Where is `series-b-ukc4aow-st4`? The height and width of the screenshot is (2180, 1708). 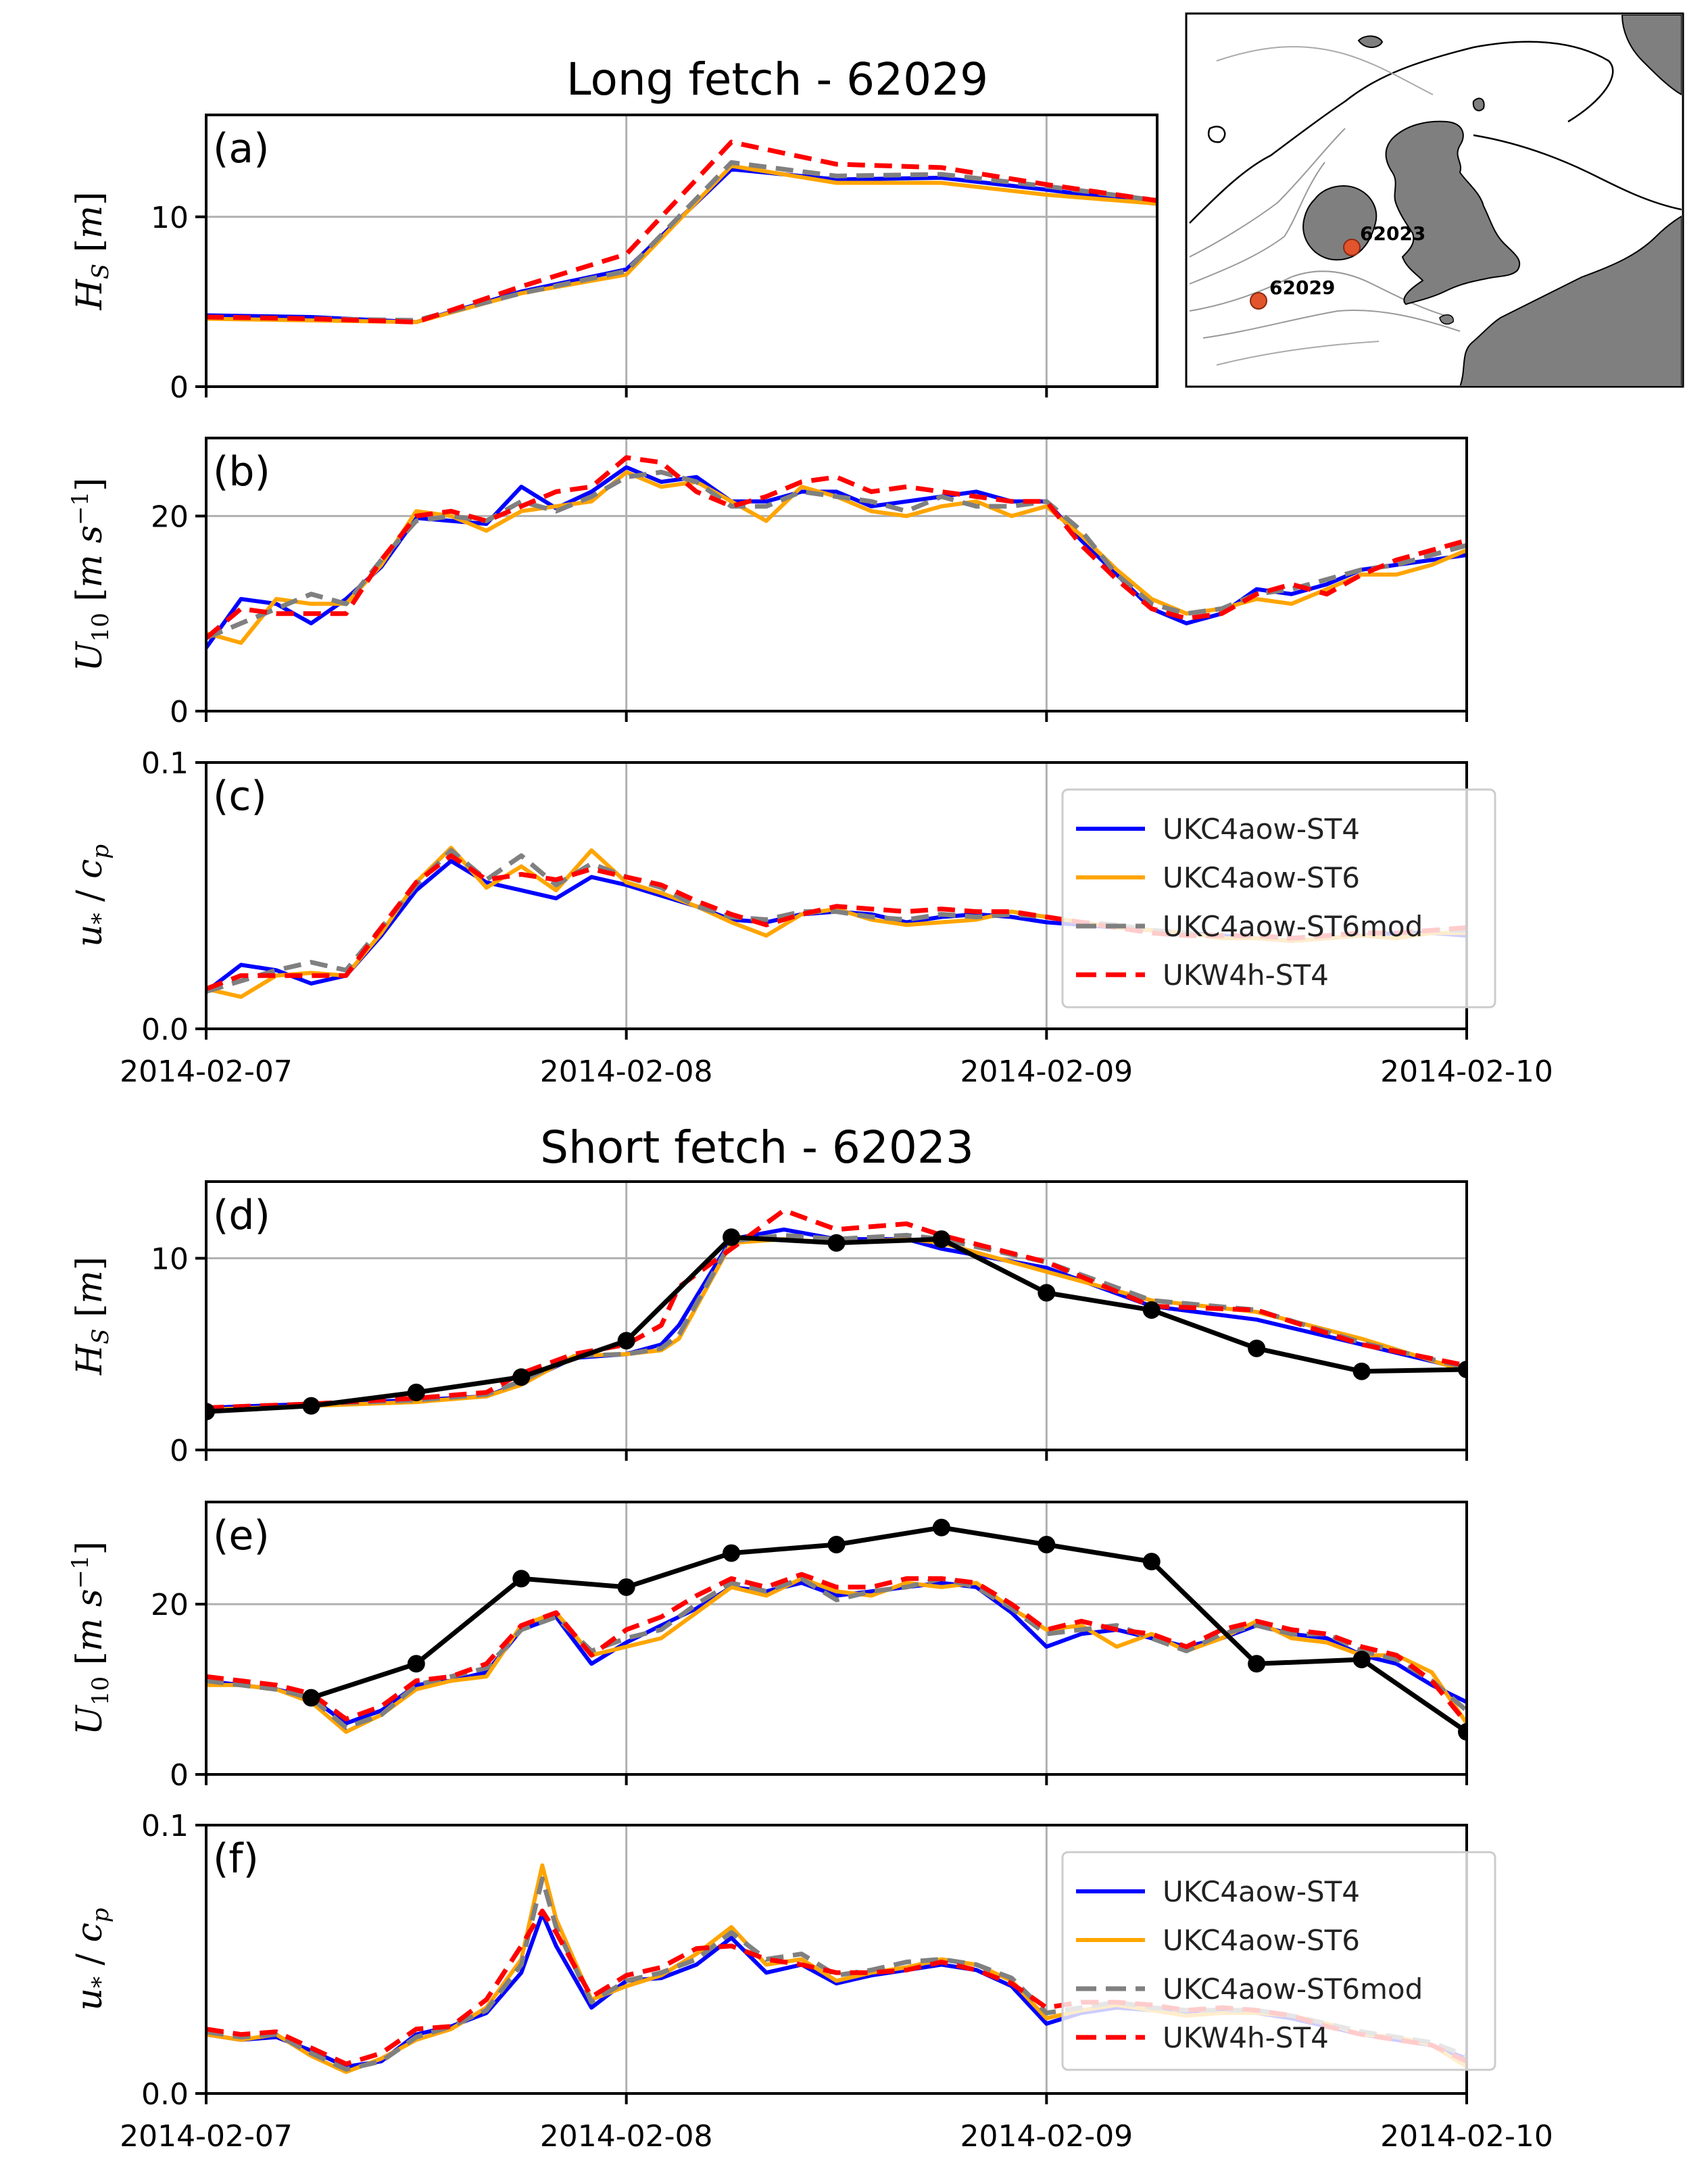 series-b-ukc4aow-st4 is located at coordinates (836, 557).